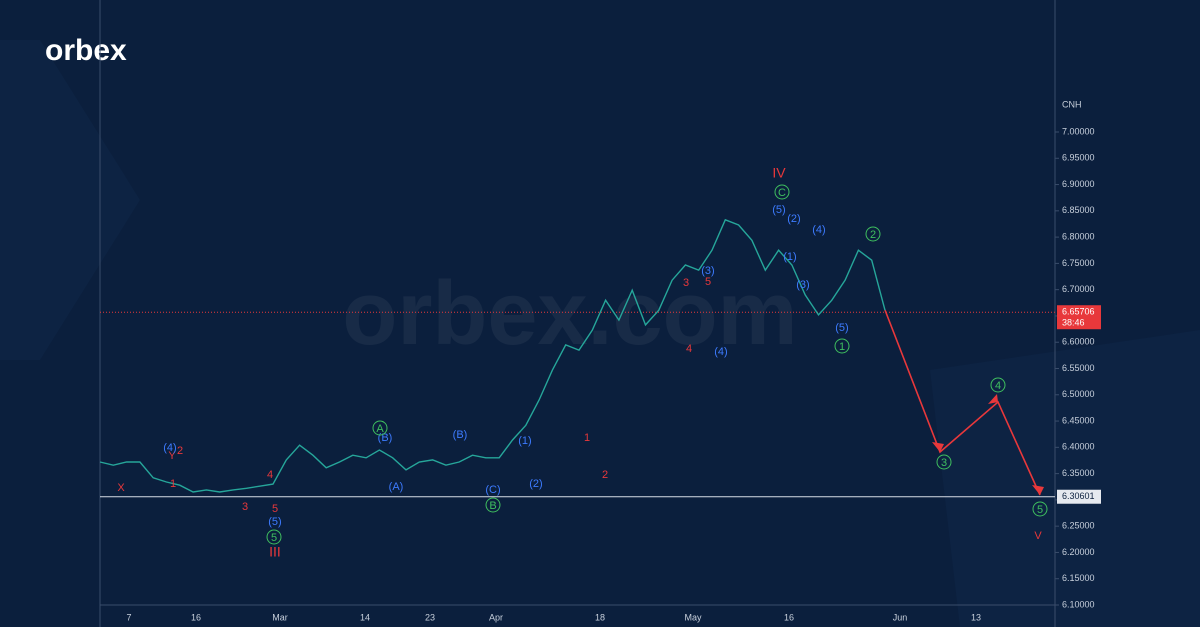 The height and width of the screenshot is (627, 1200). What do you see at coordinates (1078, 368) in the screenshot?
I see `y-tick-label: 6.55000` at bounding box center [1078, 368].